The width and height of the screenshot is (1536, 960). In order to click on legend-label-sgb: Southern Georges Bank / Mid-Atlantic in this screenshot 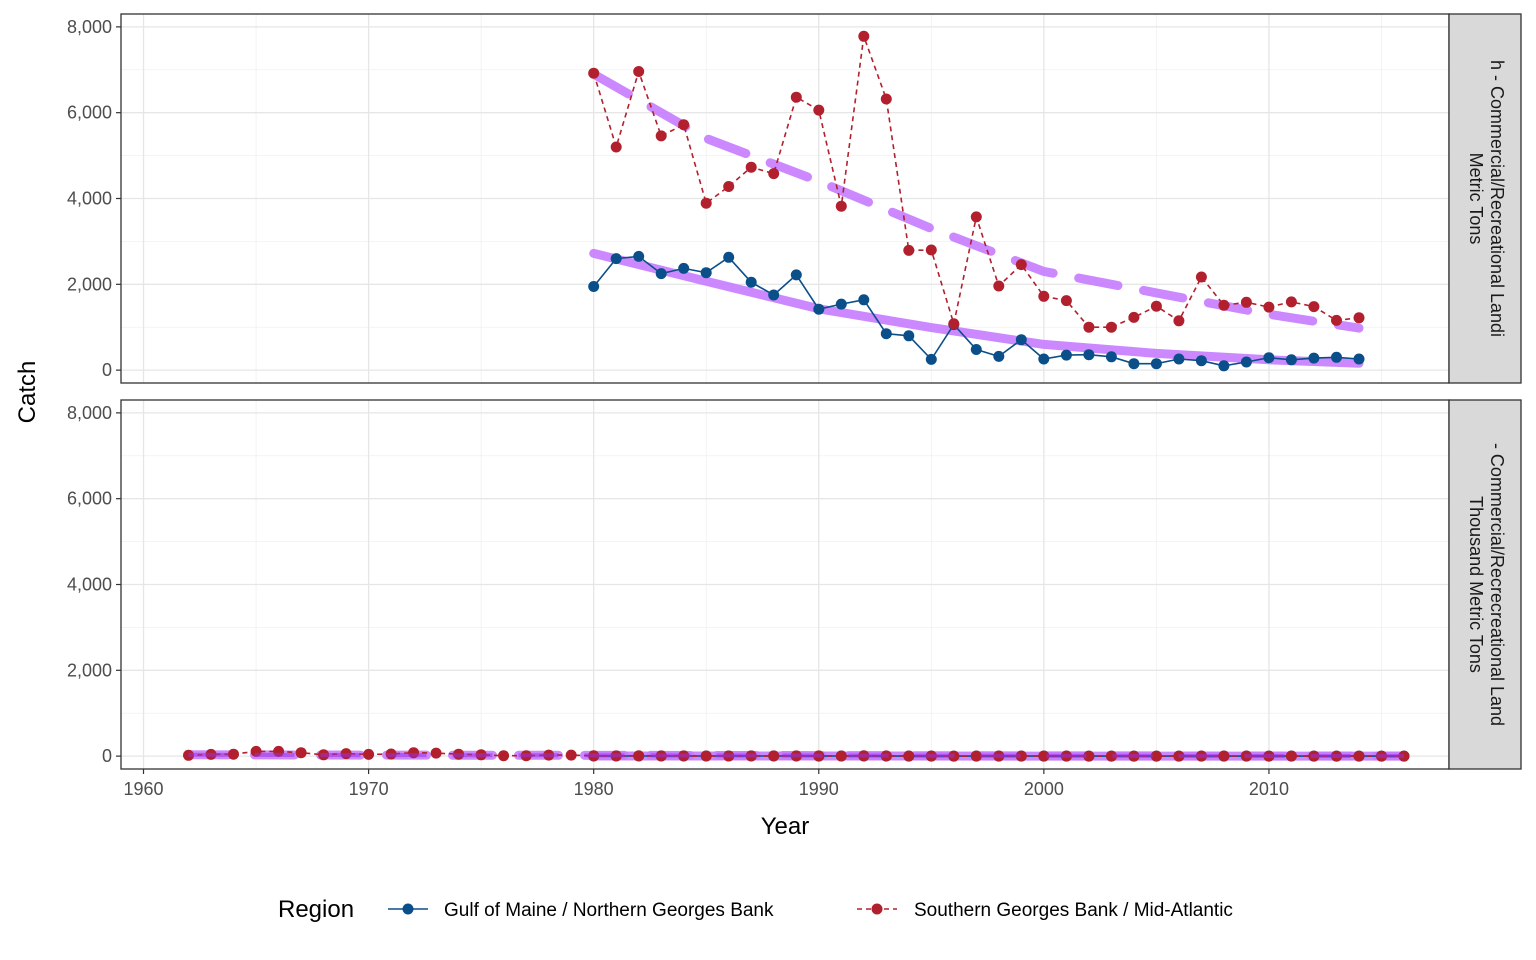, I will do `click(1073, 910)`.